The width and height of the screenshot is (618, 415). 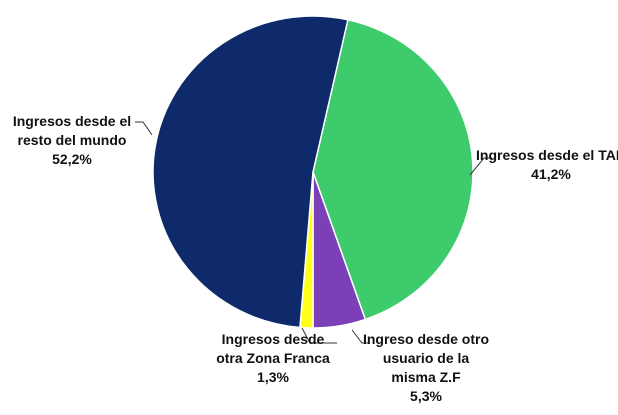 I want to click on value-label: 1,3%, so click(x=273, y=377).